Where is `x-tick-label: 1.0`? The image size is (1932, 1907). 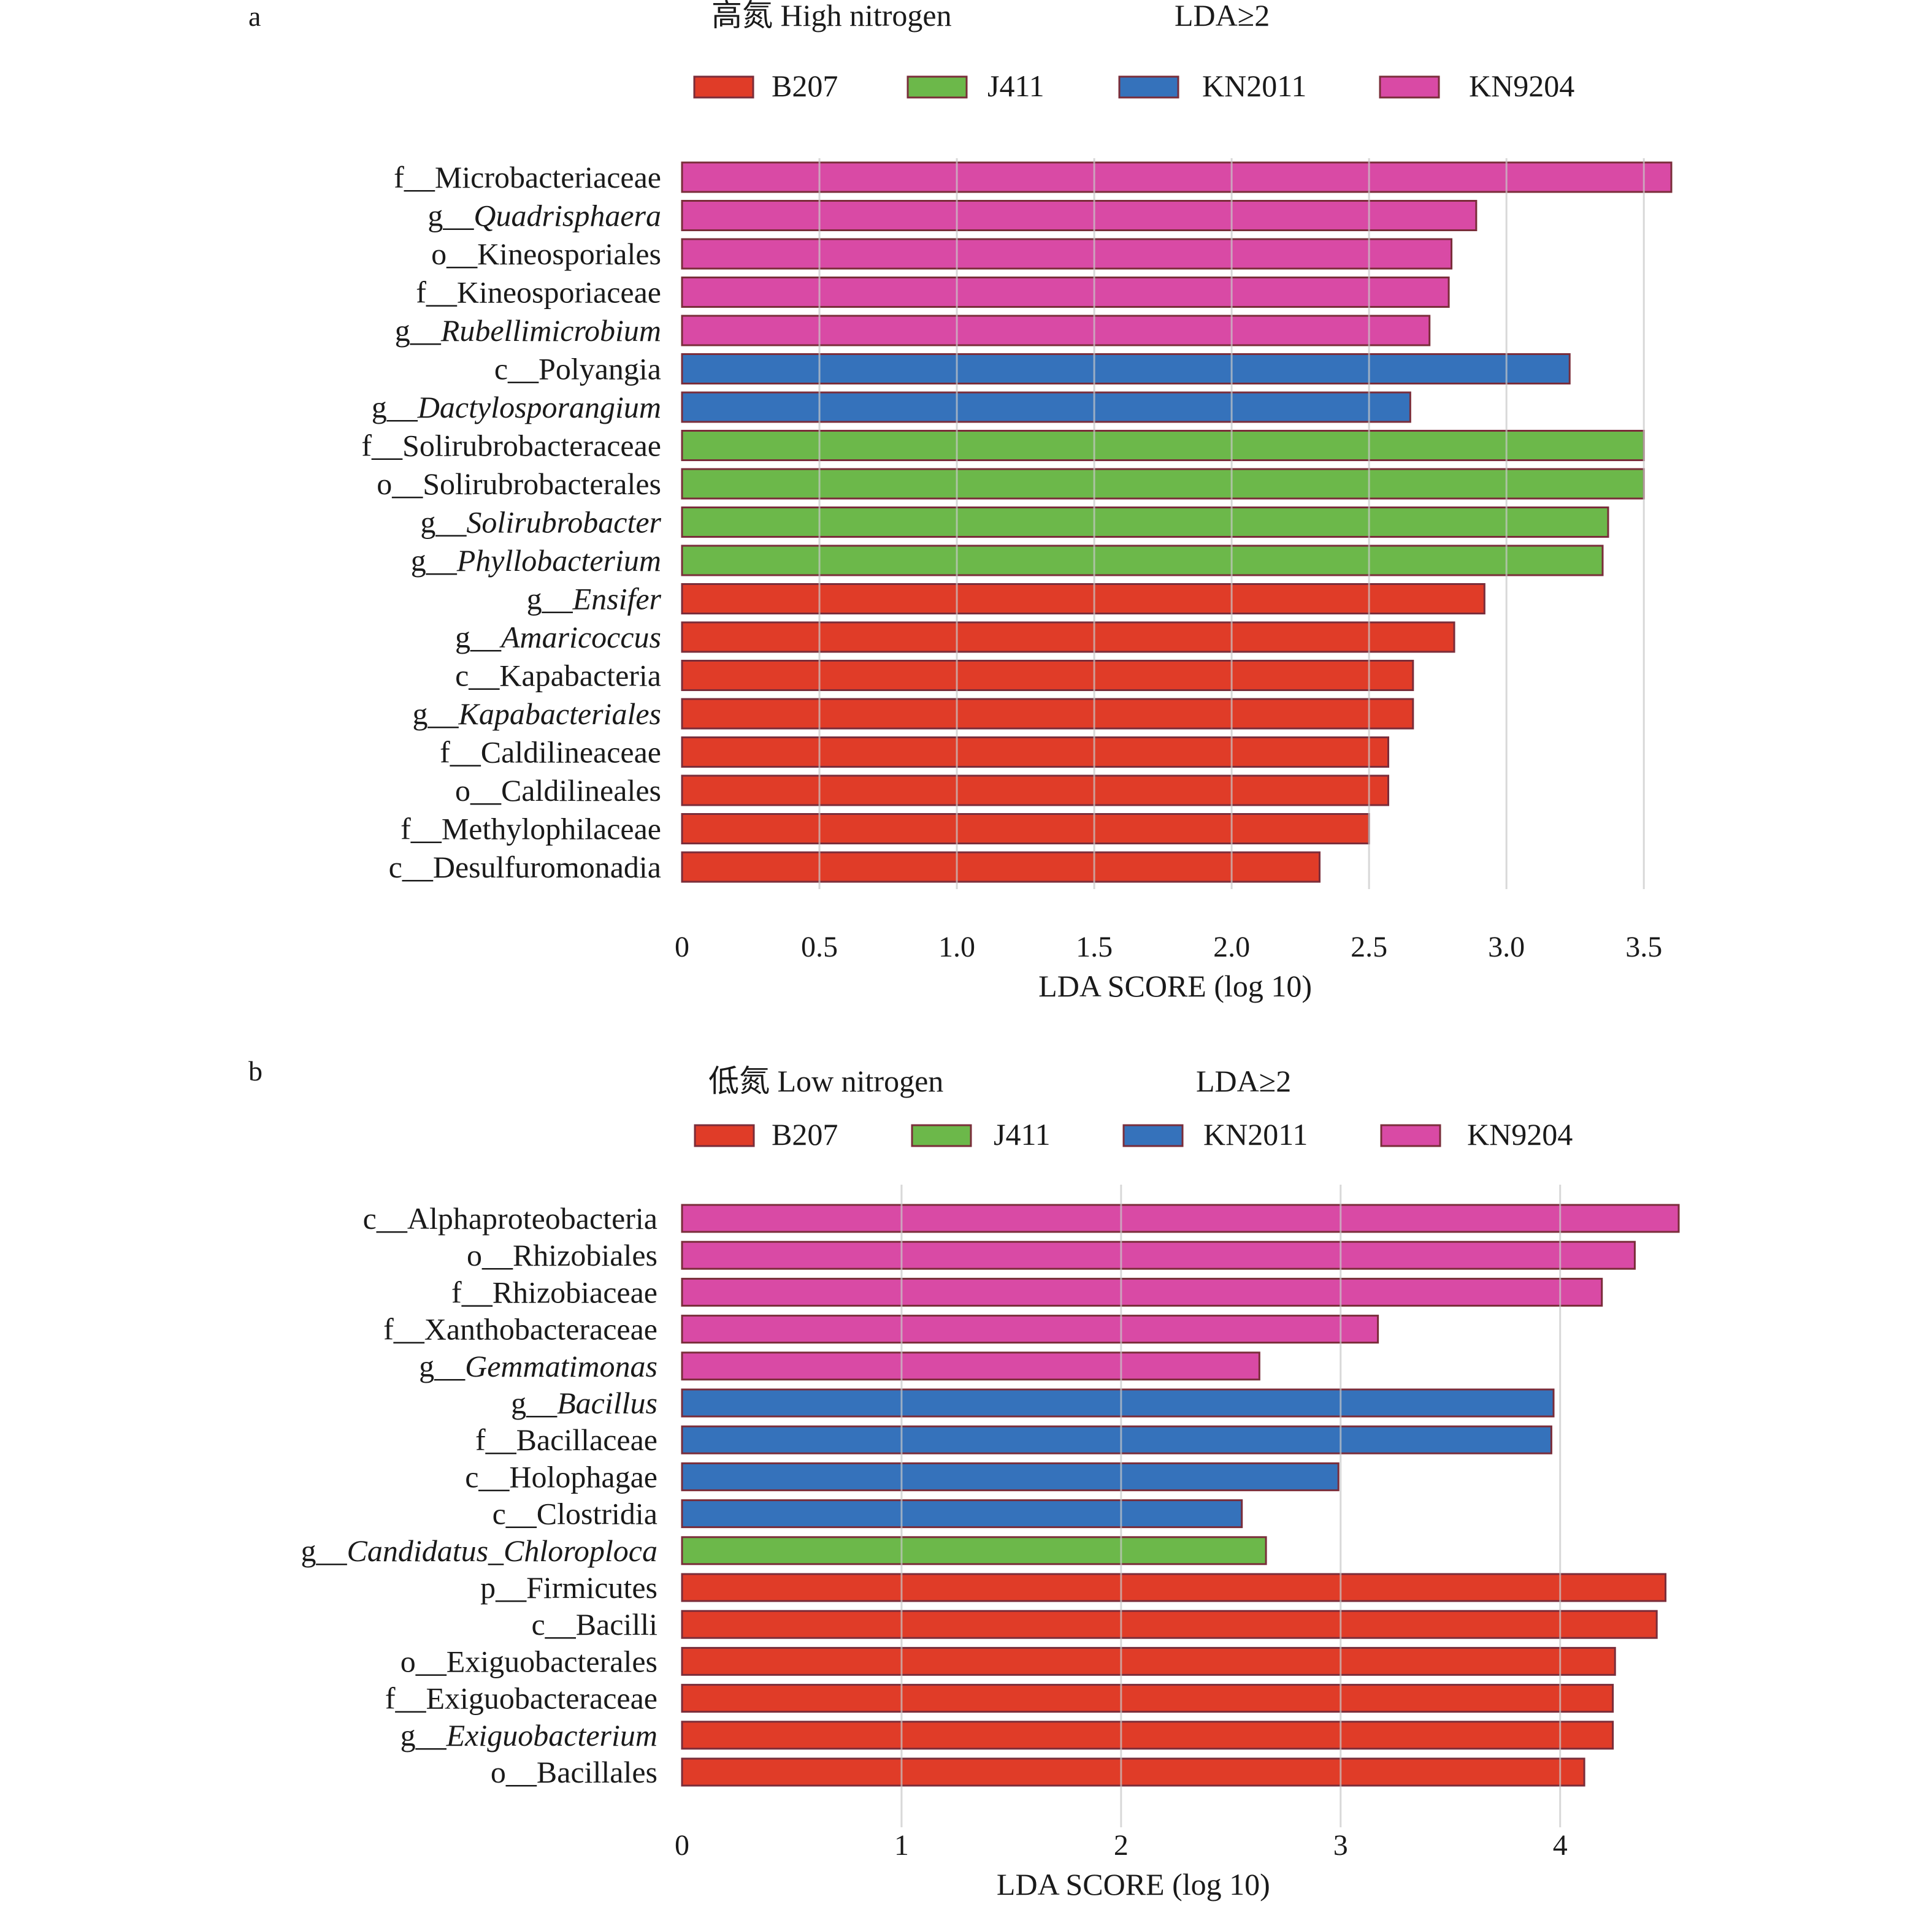
x-tick-label: 1.0 is located at coordinates (956, 947).